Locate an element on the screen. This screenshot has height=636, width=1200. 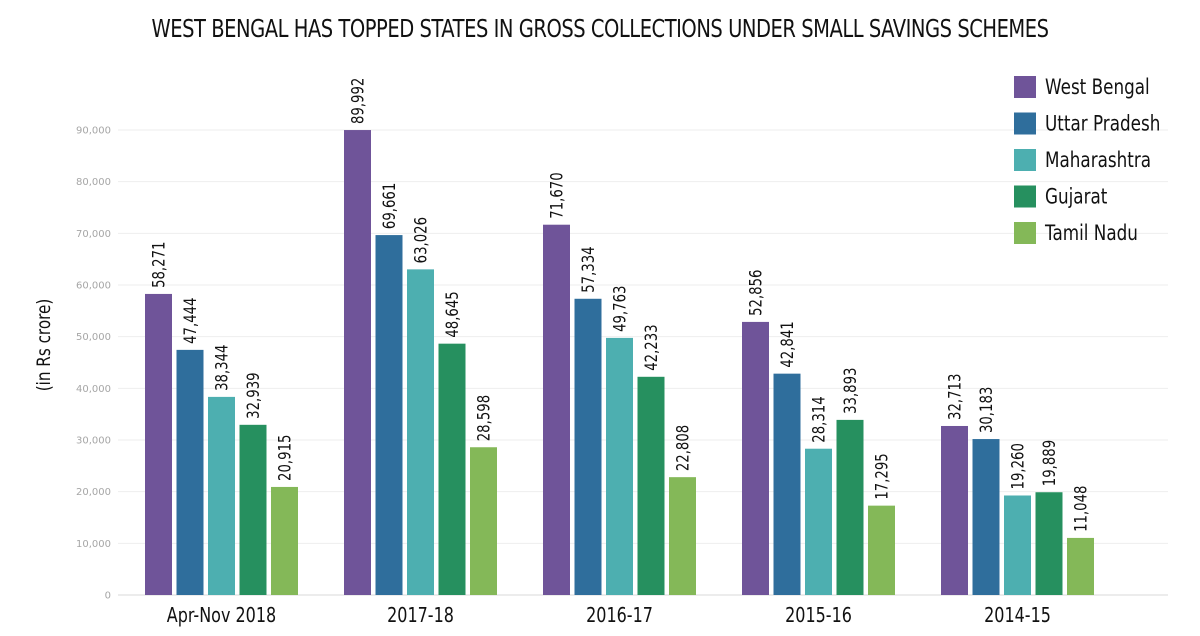
data-label: 89,992 is located at coordinates (358, 101).